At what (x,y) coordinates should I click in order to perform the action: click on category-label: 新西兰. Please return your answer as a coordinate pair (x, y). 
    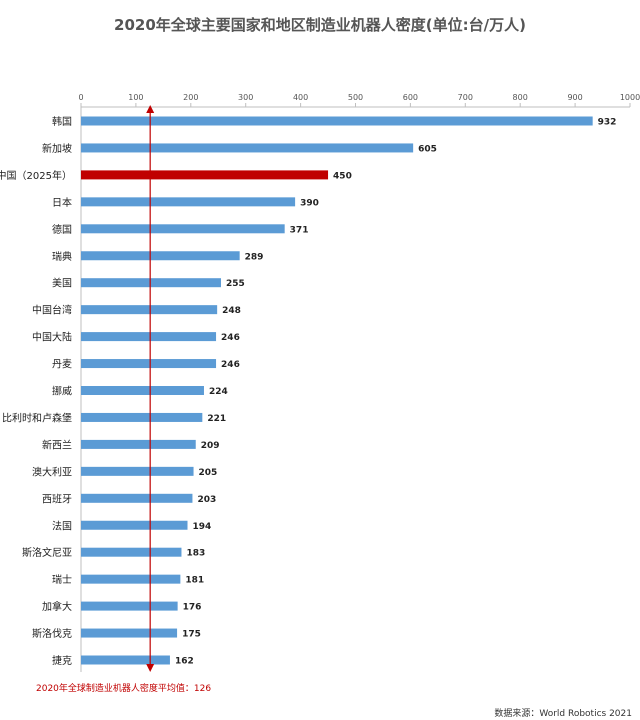
    Looking at the image, I should click on (57, 444).